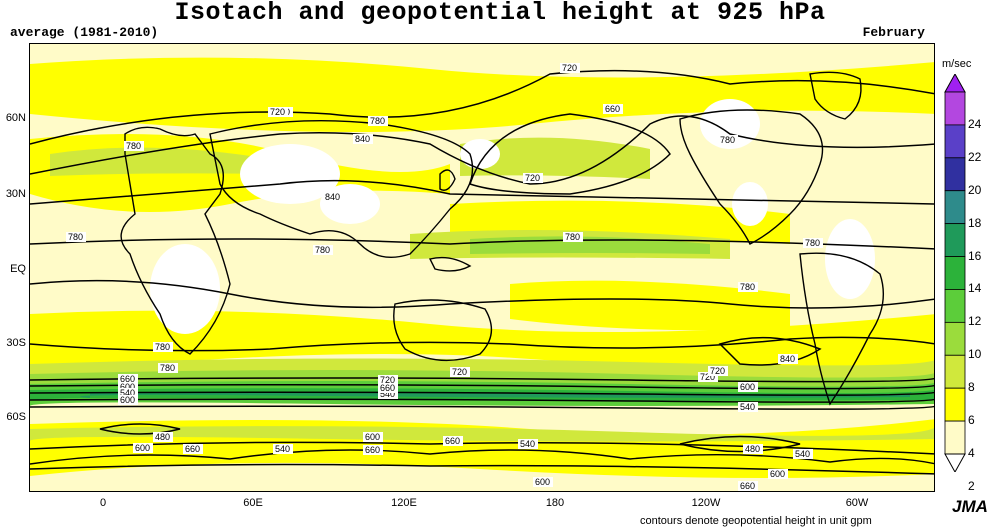  What do you see at coordinates (16, 343) in the screenshot?
I see `lat-label-30s: 30S` at bounding box center [16, 343].